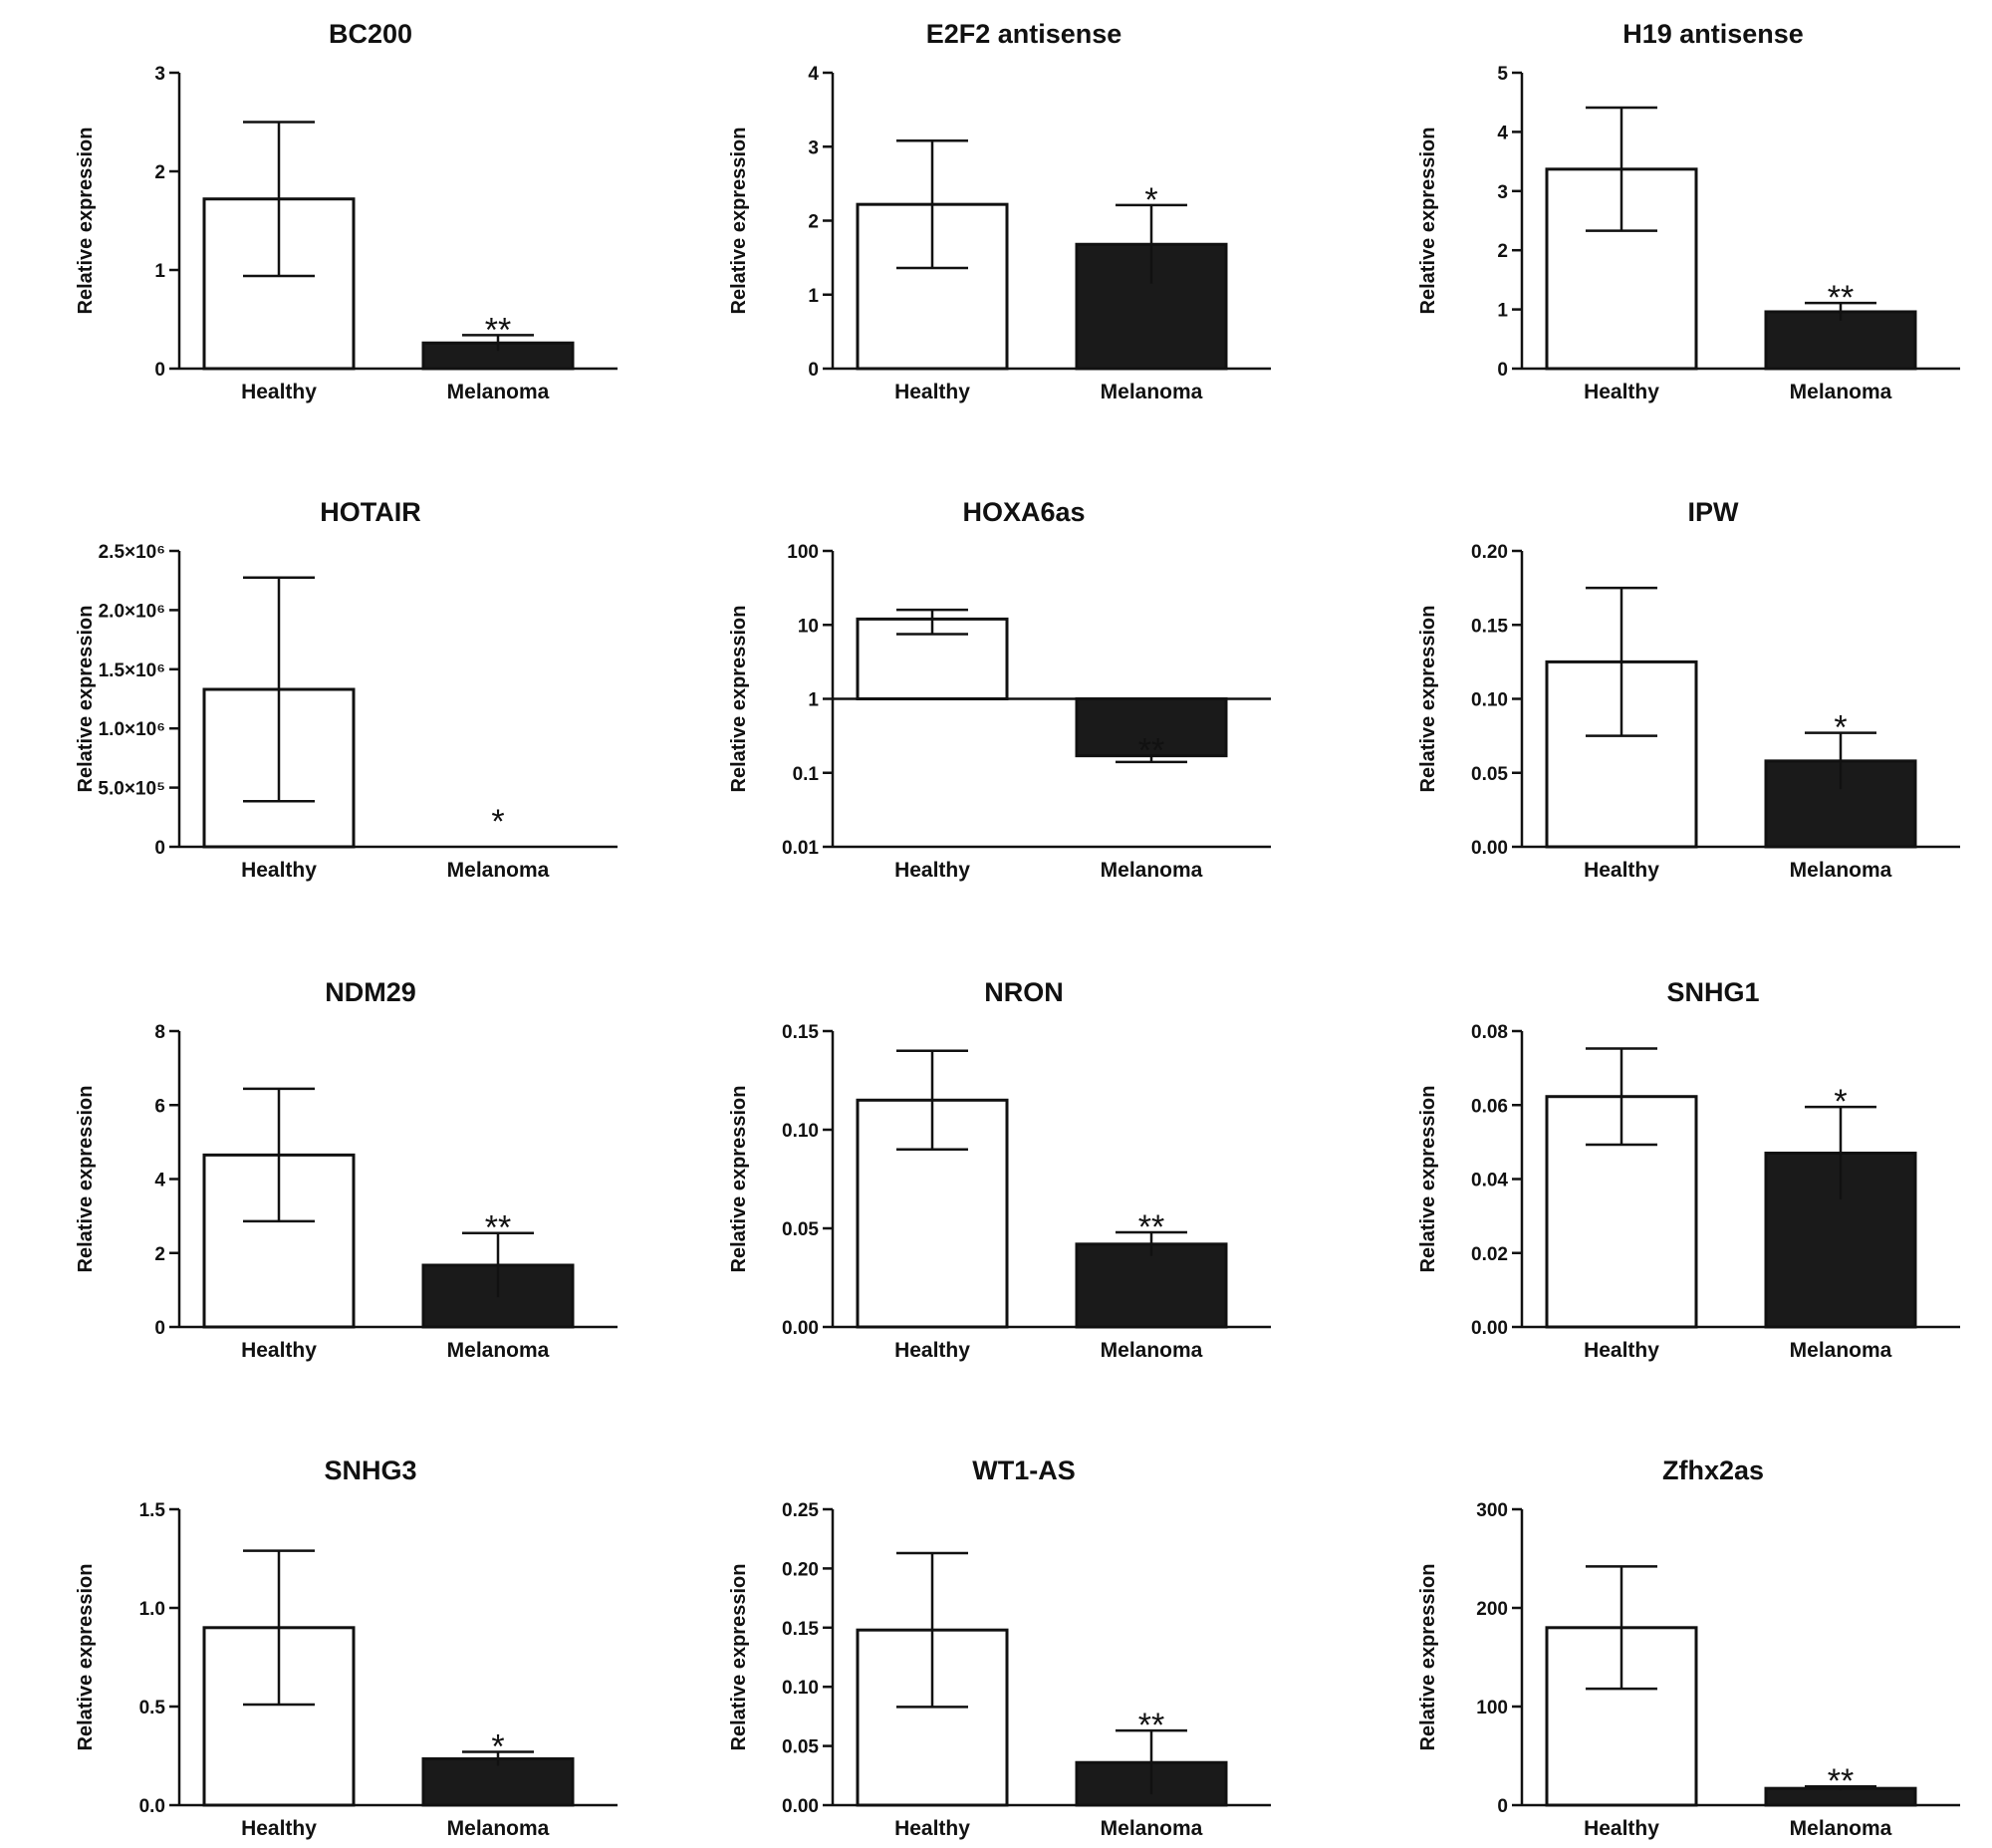 The width and height of the screenshot is (1992, 1848). What do you see at coordinates (1714, 512) in the screenshot?
I see `chart-title: IPW` at bounding box center [1714, 512].